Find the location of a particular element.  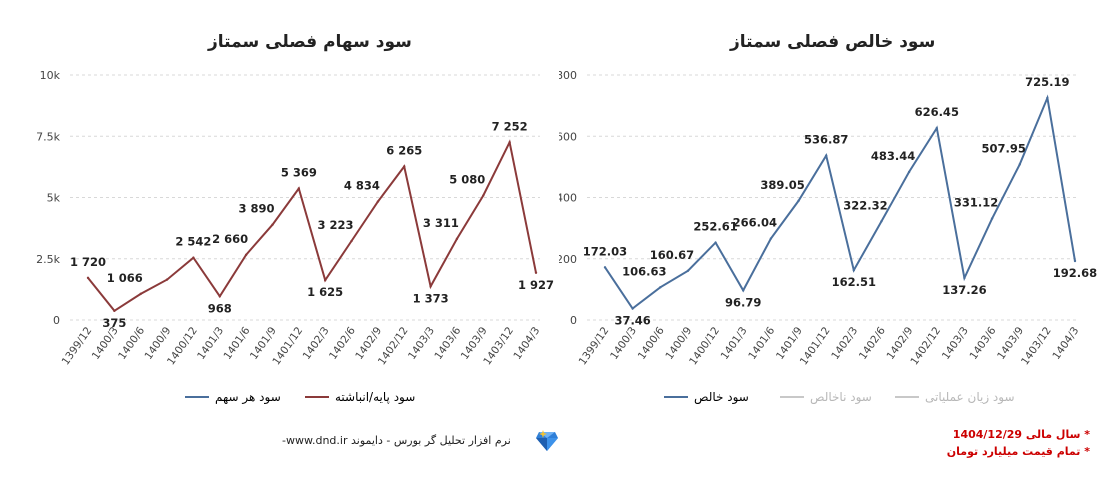

right-x-tick-label: 1399/12 is located at coordinates (594, 346).